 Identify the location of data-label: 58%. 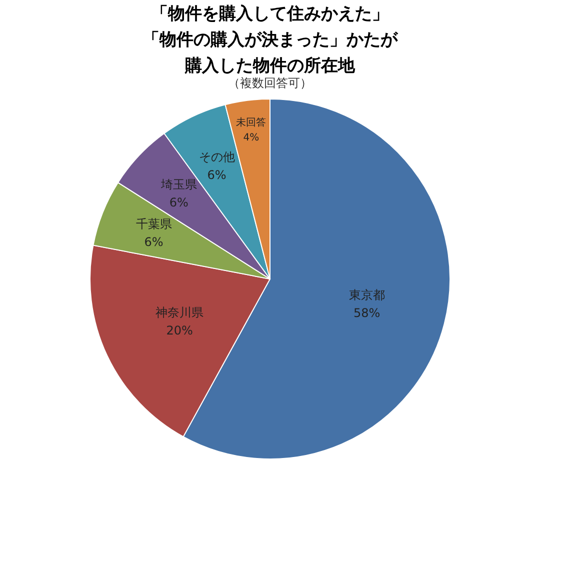
(367, 313).